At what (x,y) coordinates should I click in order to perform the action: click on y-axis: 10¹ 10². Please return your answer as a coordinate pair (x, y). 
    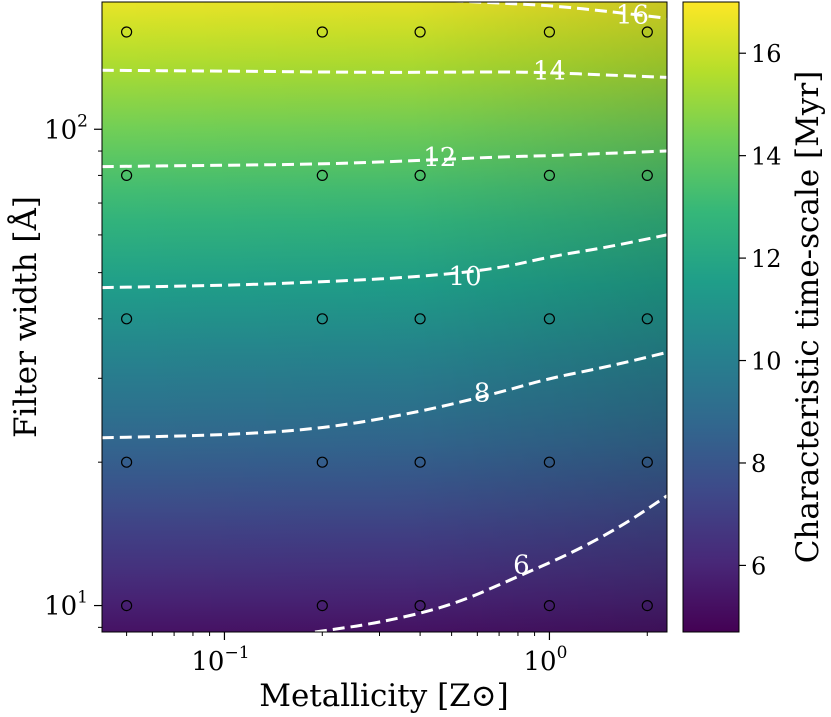
    Looking at the image, I should click on (73, 369).